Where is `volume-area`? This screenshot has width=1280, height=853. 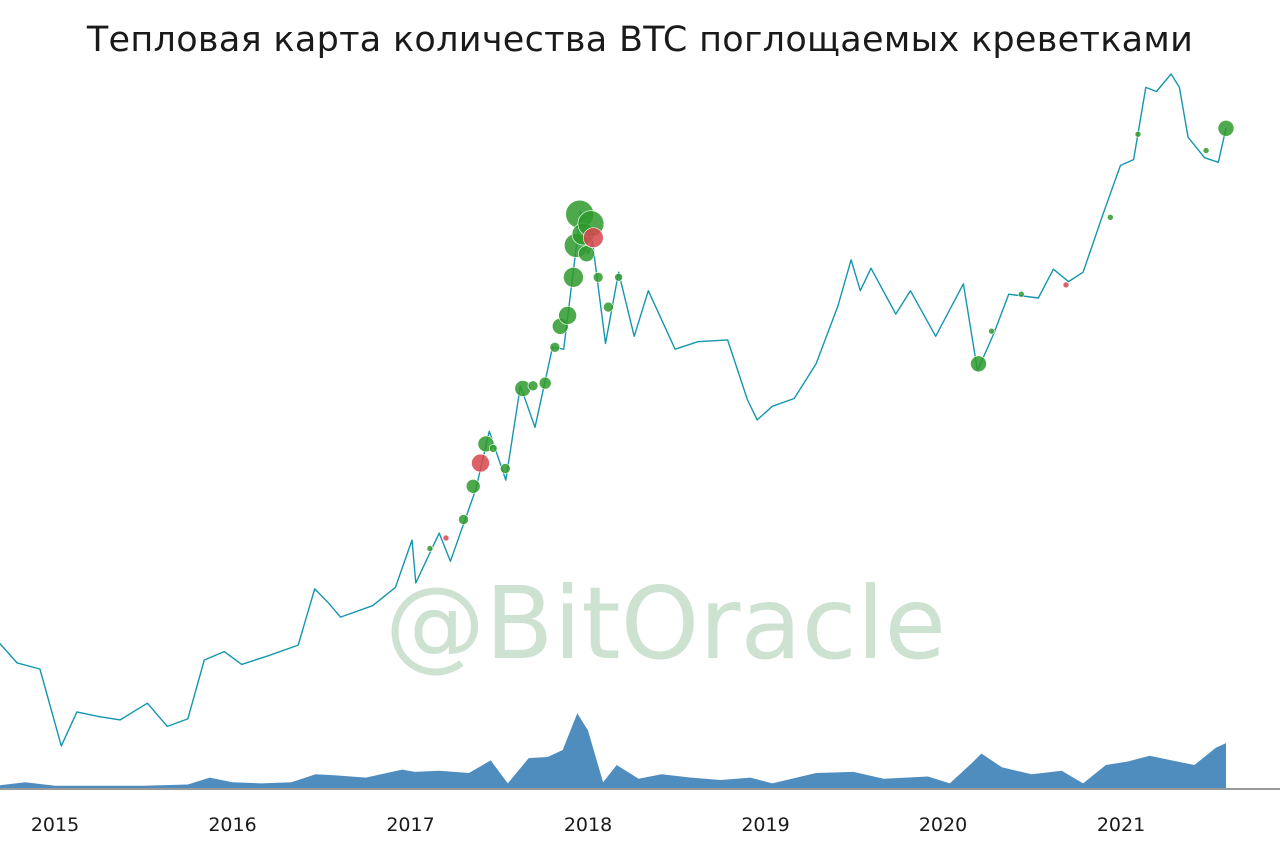
volume-area is located at coordinates (613, 750).